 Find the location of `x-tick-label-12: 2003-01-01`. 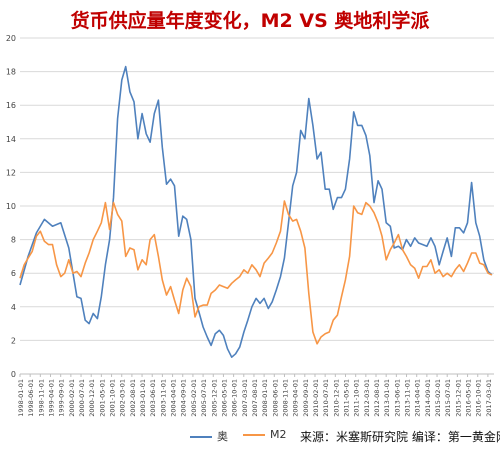

x-tick-label-12: 2003-01-01 is located at coordinates (143, 398).